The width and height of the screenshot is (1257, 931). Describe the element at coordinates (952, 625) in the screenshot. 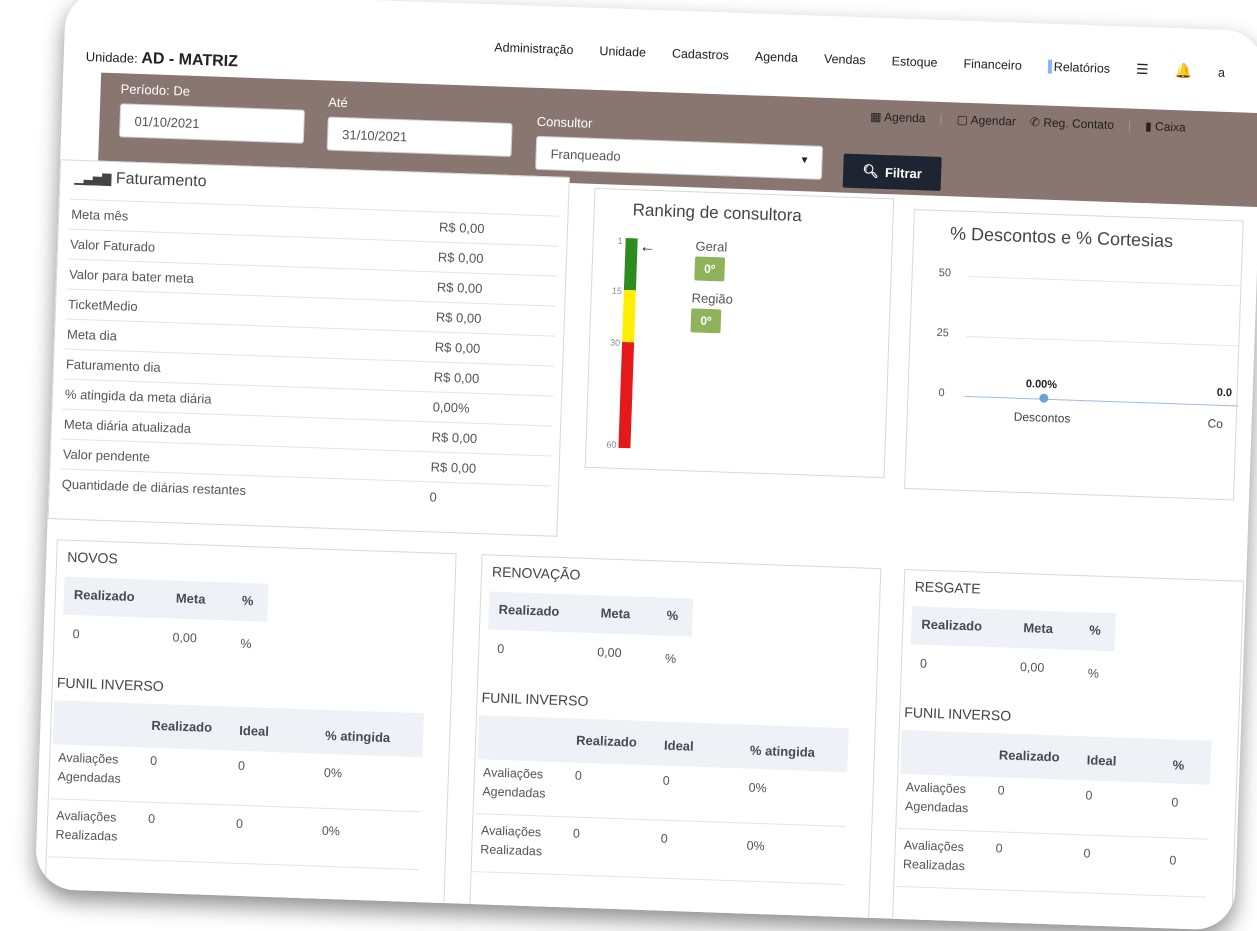

I see `summary-header-realizado: Realizado` at that location.